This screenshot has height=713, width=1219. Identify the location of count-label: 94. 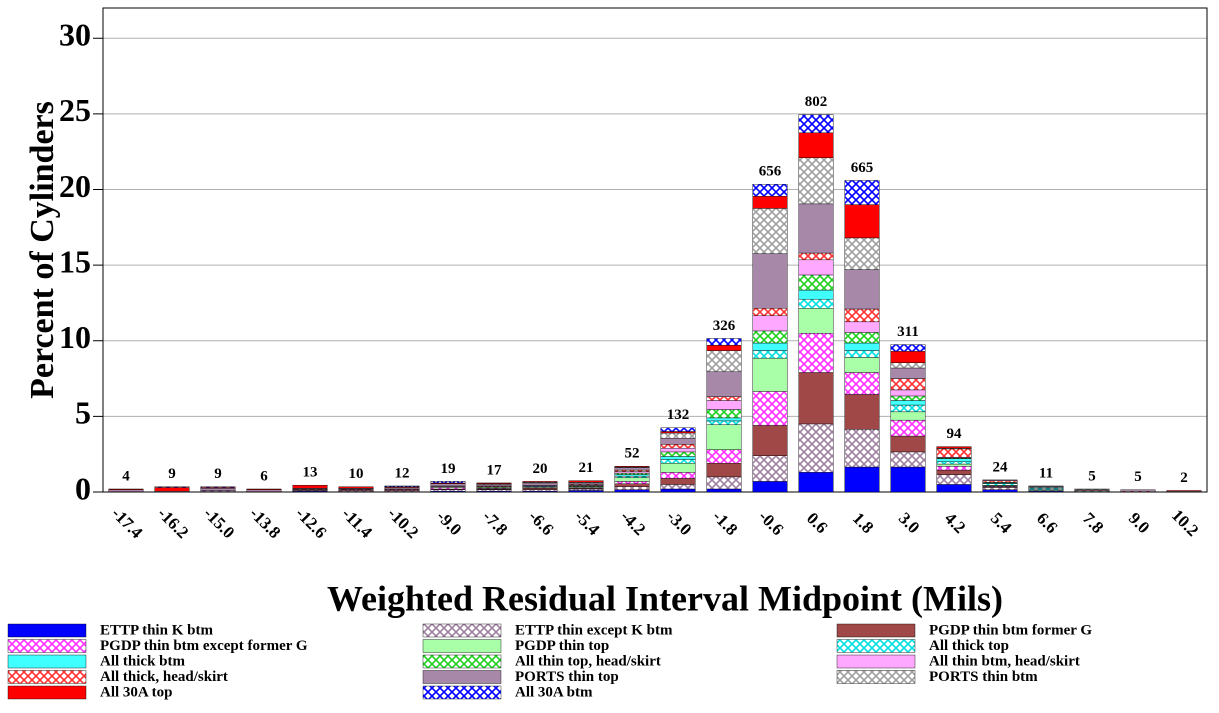
(955, 434).